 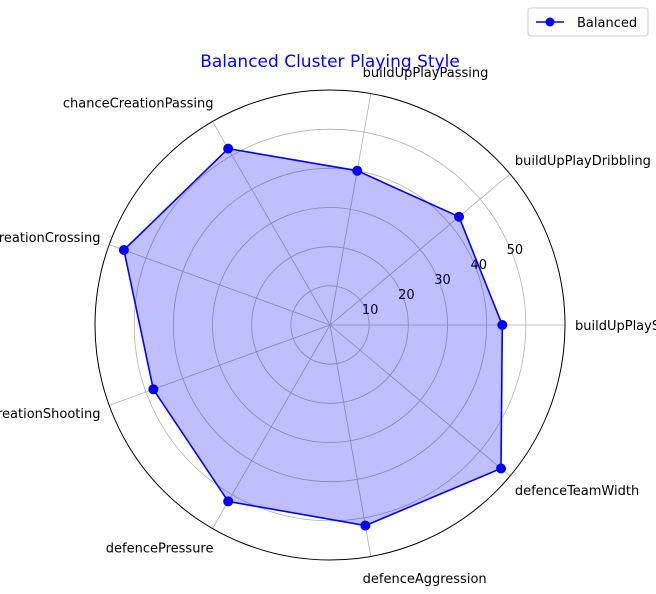 I want to click on category-label: buildUpPlayDribbling, so click(x=583, y=161).